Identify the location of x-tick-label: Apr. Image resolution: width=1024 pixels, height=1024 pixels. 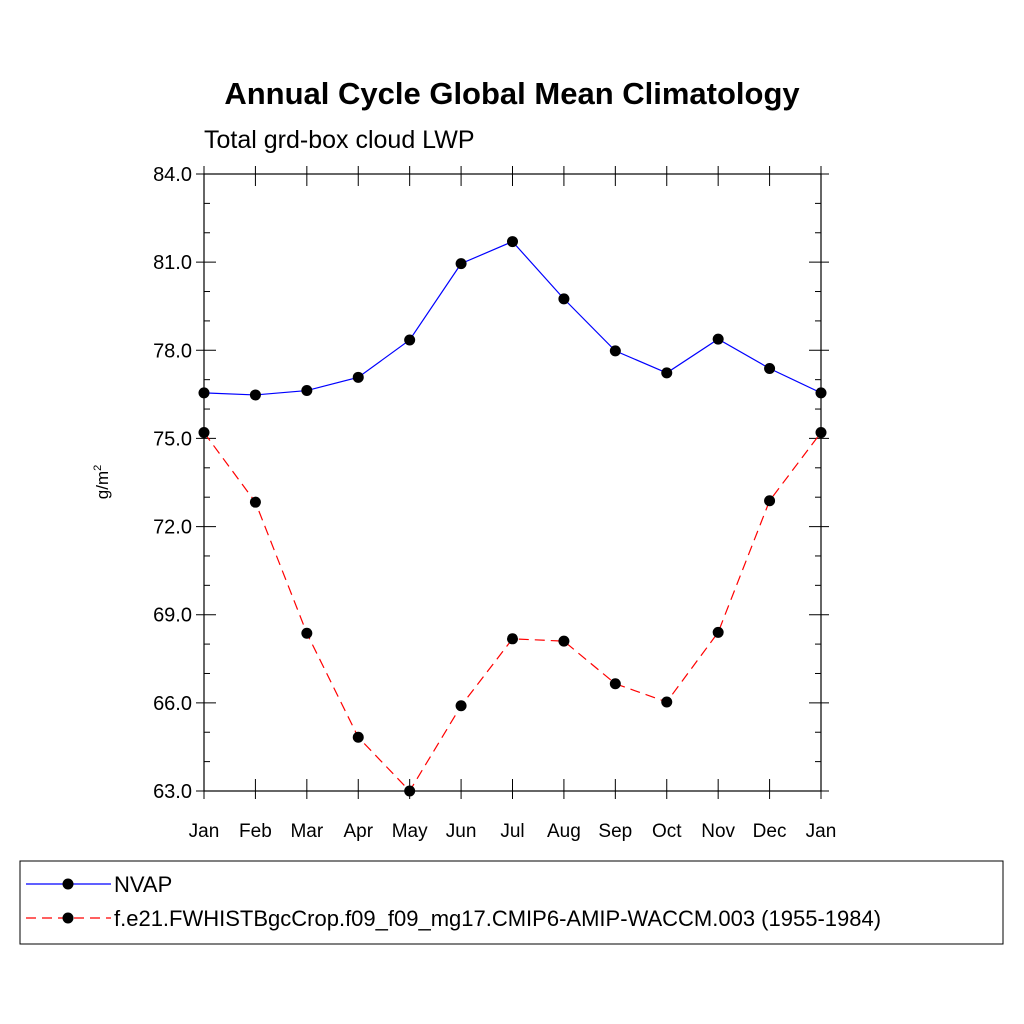
(358, 831).